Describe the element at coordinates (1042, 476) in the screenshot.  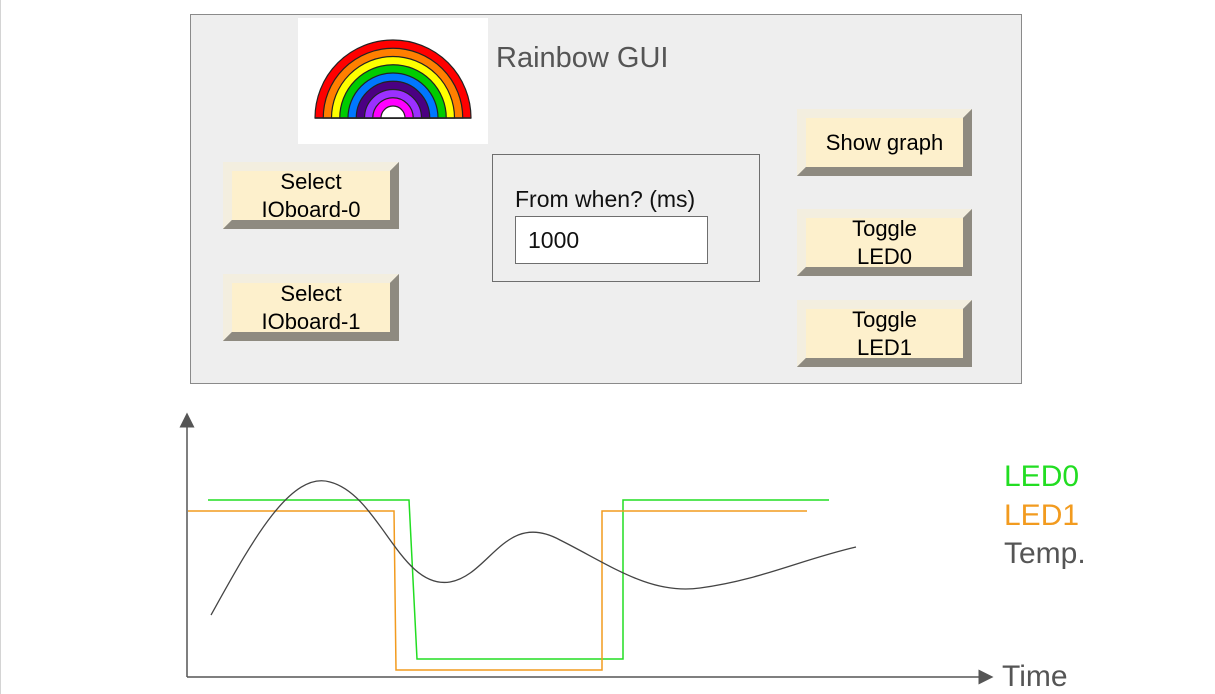
I see `legend-led0: LED0` at that location.